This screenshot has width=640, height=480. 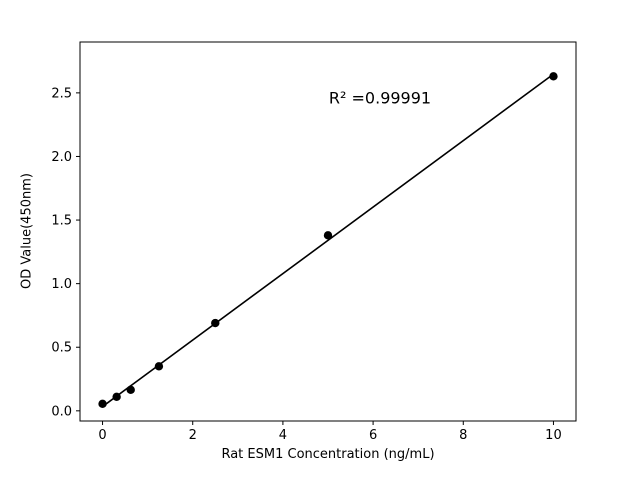 What do you see at coordinates (61, 284) in the screenshot?
I see `y-tick-label: 1.0` at bounding box center [61, 284].